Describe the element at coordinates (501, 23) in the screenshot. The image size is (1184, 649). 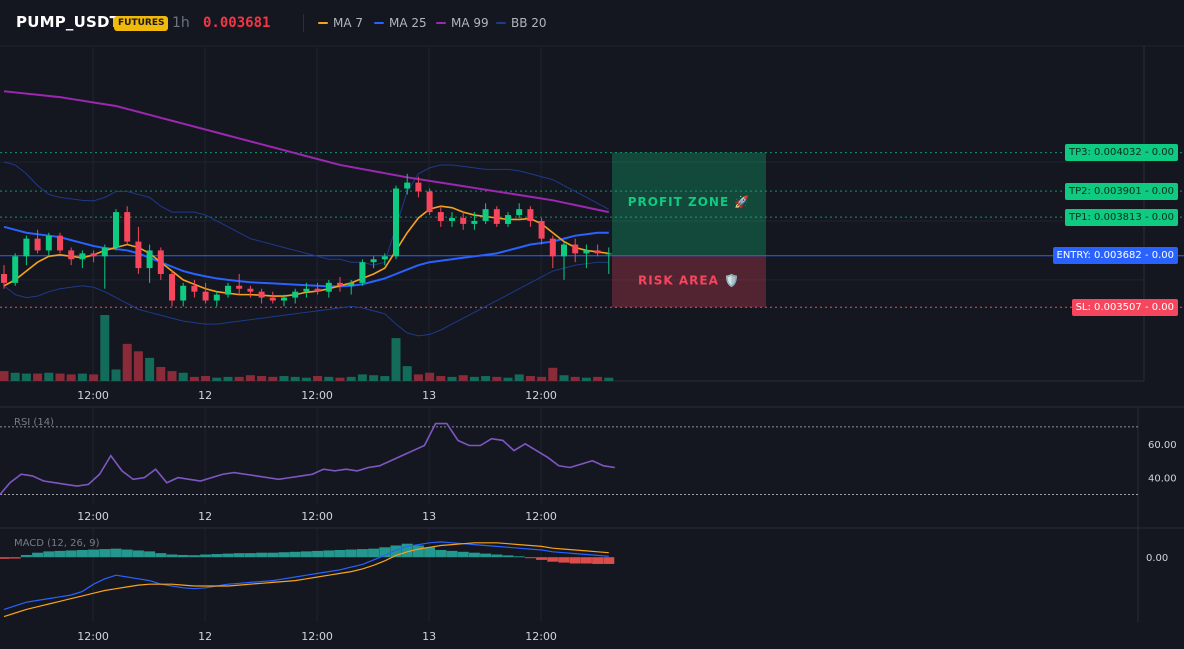
I see `bb20-swatch` at that location.